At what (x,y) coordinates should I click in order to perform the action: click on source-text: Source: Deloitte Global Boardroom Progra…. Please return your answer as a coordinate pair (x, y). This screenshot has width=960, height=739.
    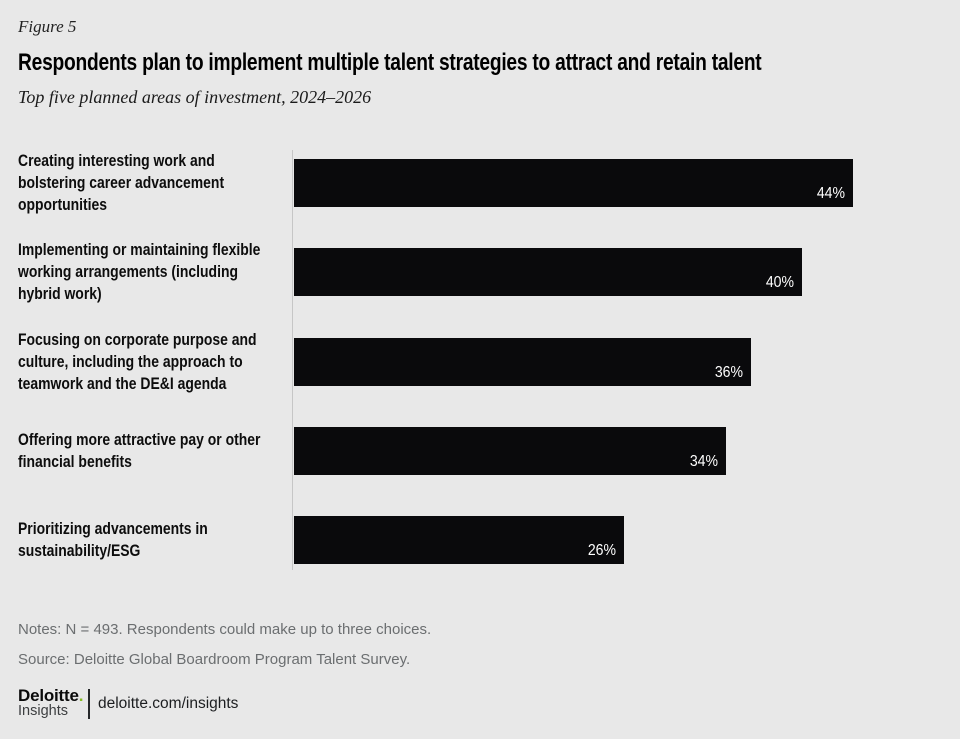
    Looking at the image, I should click on (214, 659).